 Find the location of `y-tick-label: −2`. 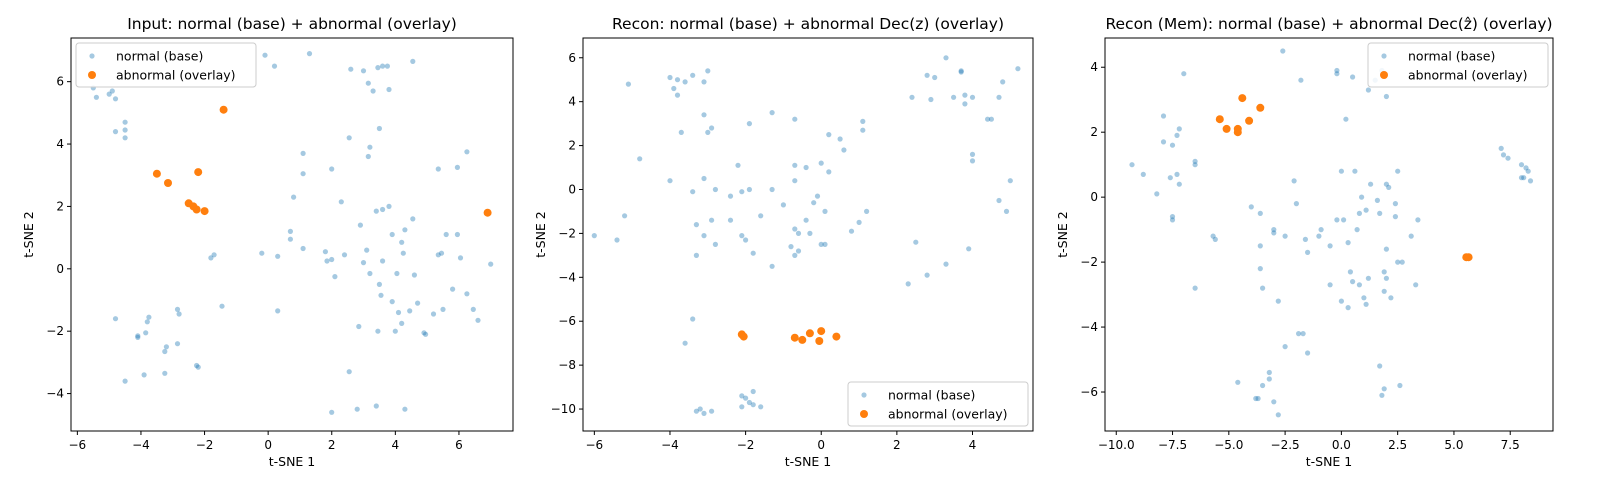

y-tick-label: −2 is located at coordinates (55, 331).